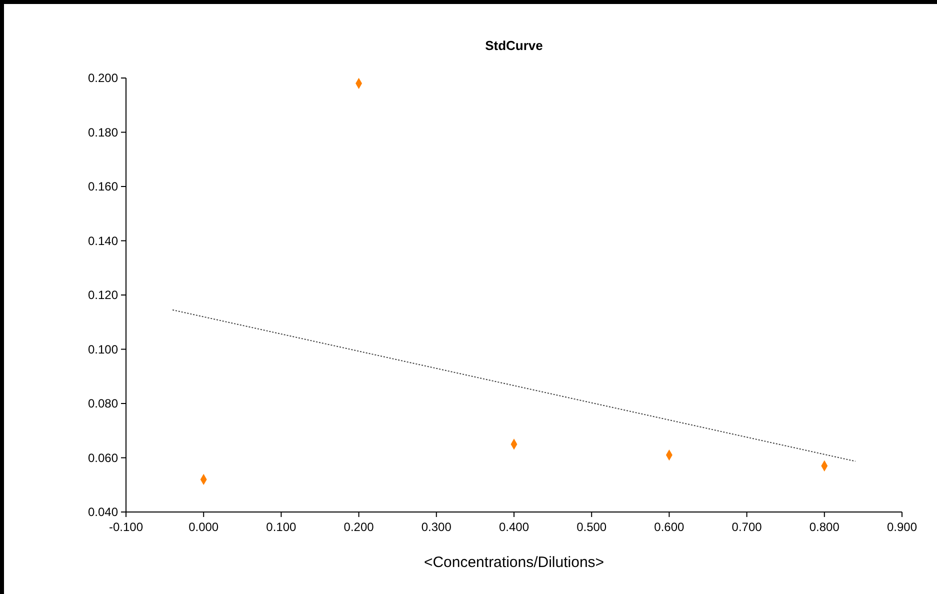 The height and width of the screenshot is (594, 937). I want to click on x-axis-title: <Concentrations/Dilutions>, so click(514, 562).